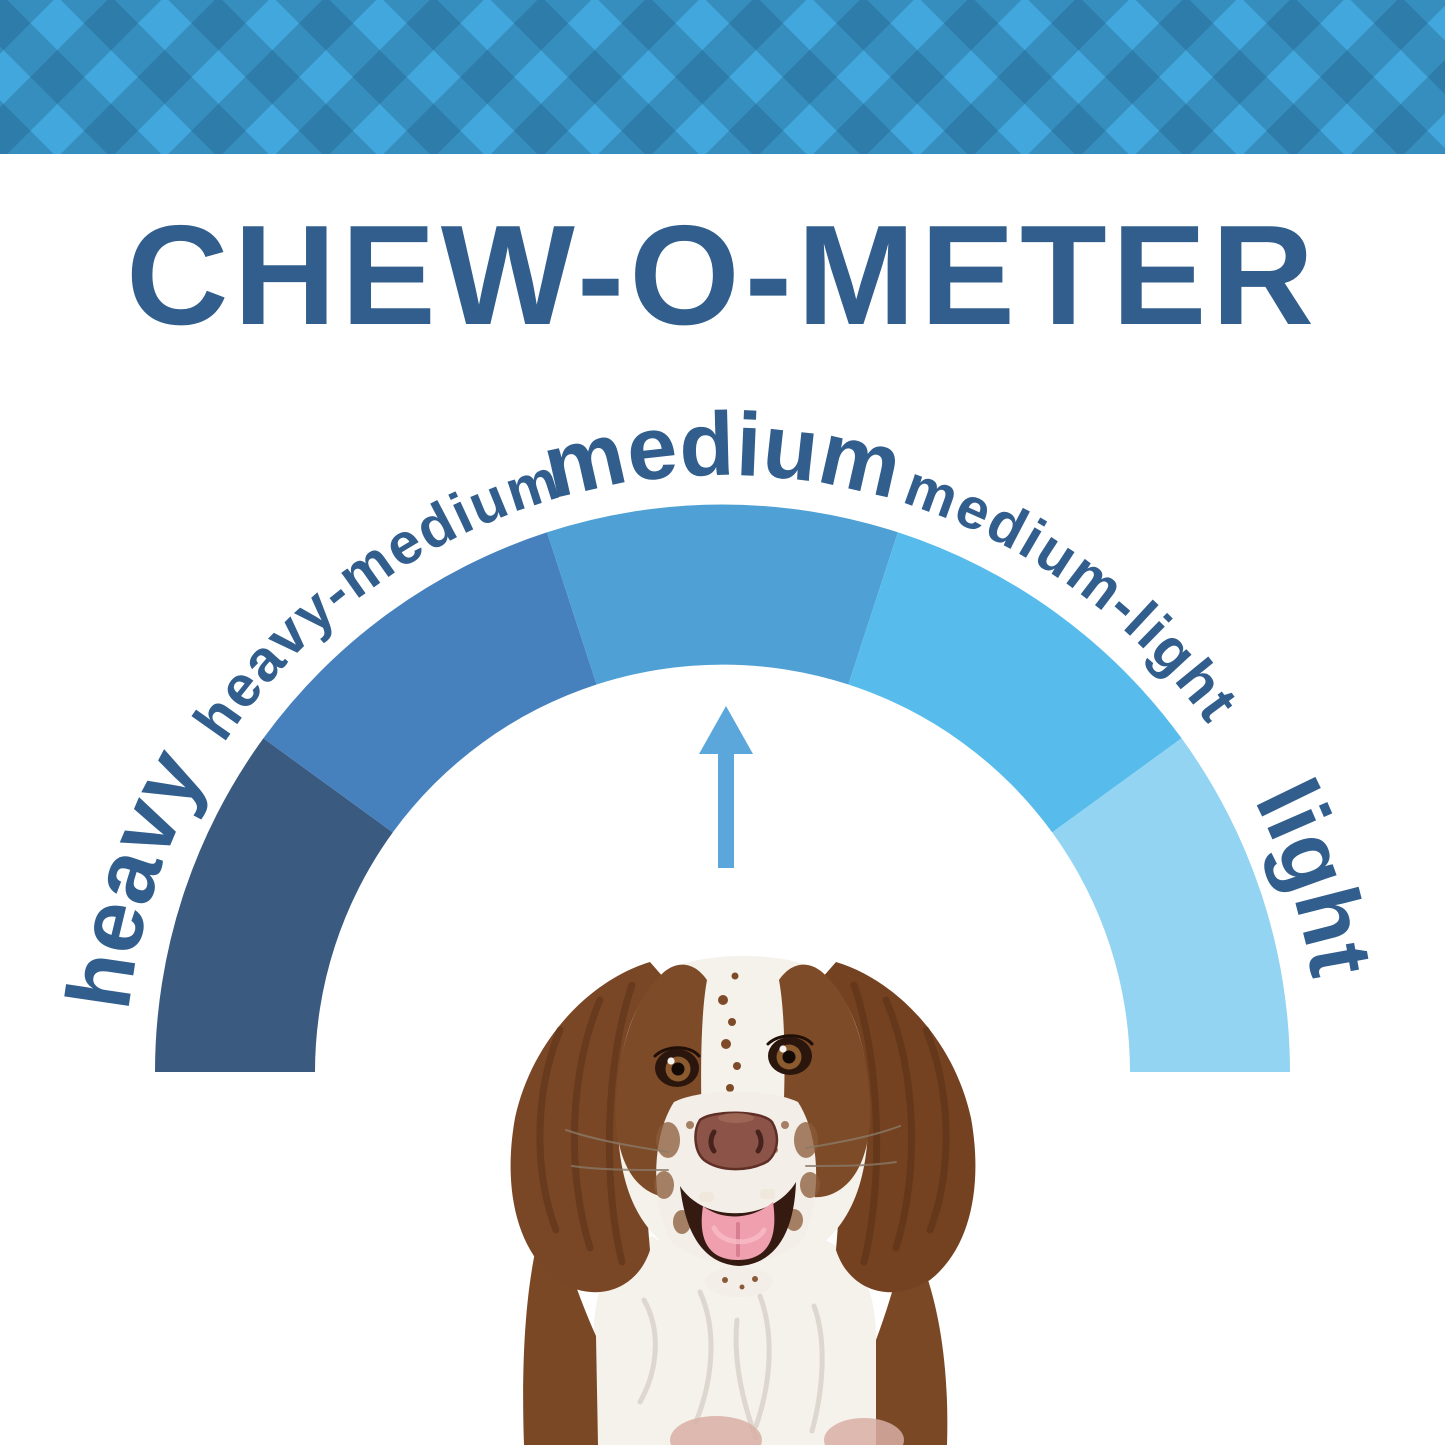 The width and height of the screenshot is (1445, 1445). I want to click on gauge-segment-light, so click(1171, 905).